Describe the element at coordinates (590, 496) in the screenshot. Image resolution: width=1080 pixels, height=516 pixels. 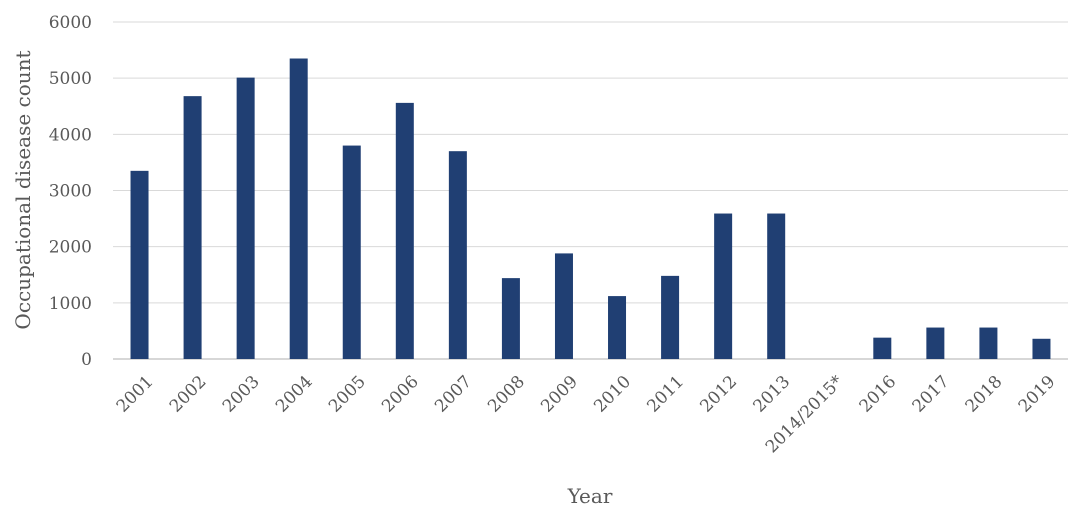
I see `x-axis-title: Year` at that location.